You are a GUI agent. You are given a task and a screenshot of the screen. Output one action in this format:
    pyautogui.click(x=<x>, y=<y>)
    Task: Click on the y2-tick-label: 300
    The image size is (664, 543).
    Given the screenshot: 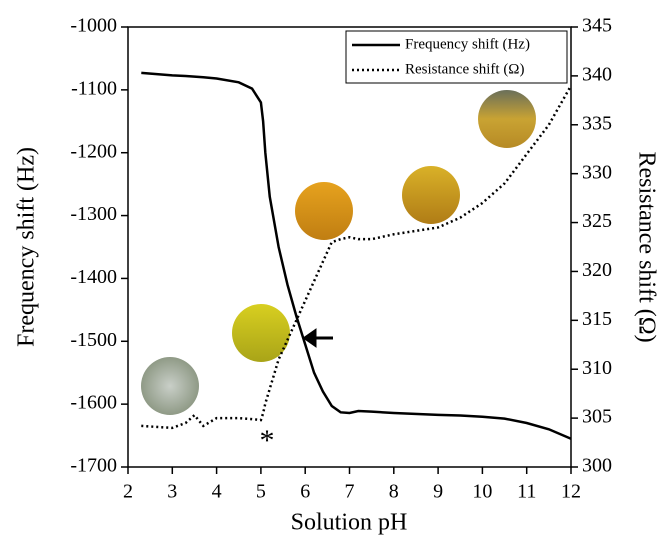 What is the action you would take?
    pyautogui.click(x=597, y=466)
    